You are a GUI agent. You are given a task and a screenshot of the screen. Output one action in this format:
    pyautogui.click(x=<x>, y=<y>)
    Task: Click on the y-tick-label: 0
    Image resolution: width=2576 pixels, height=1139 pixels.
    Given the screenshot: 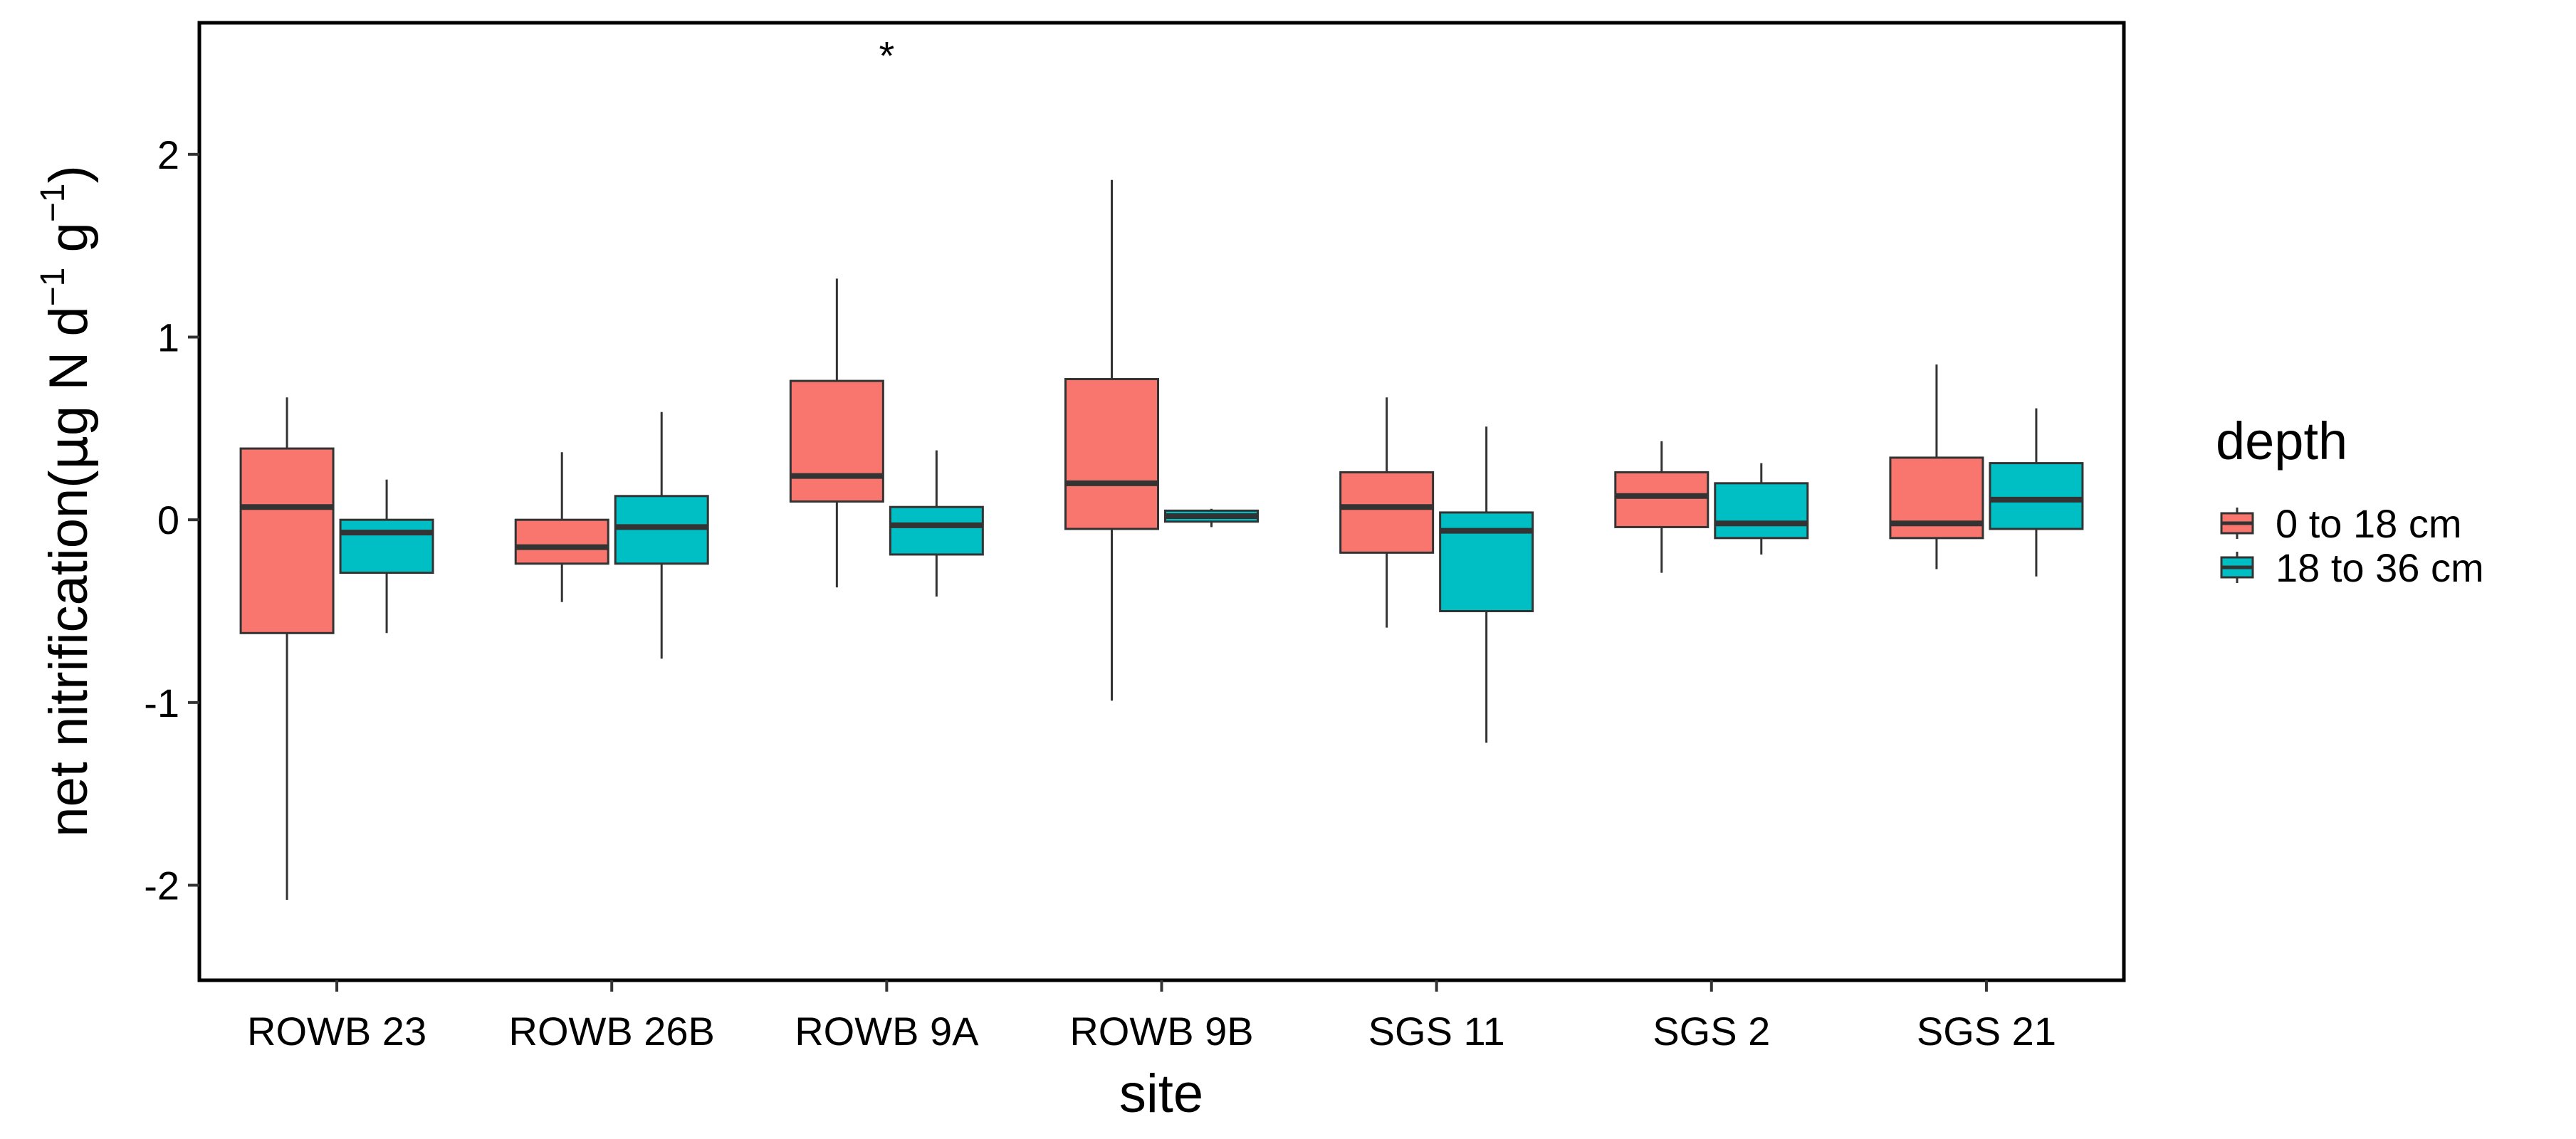 What is the action you would take?
    pyautogui.click(x=168, y=520)
    